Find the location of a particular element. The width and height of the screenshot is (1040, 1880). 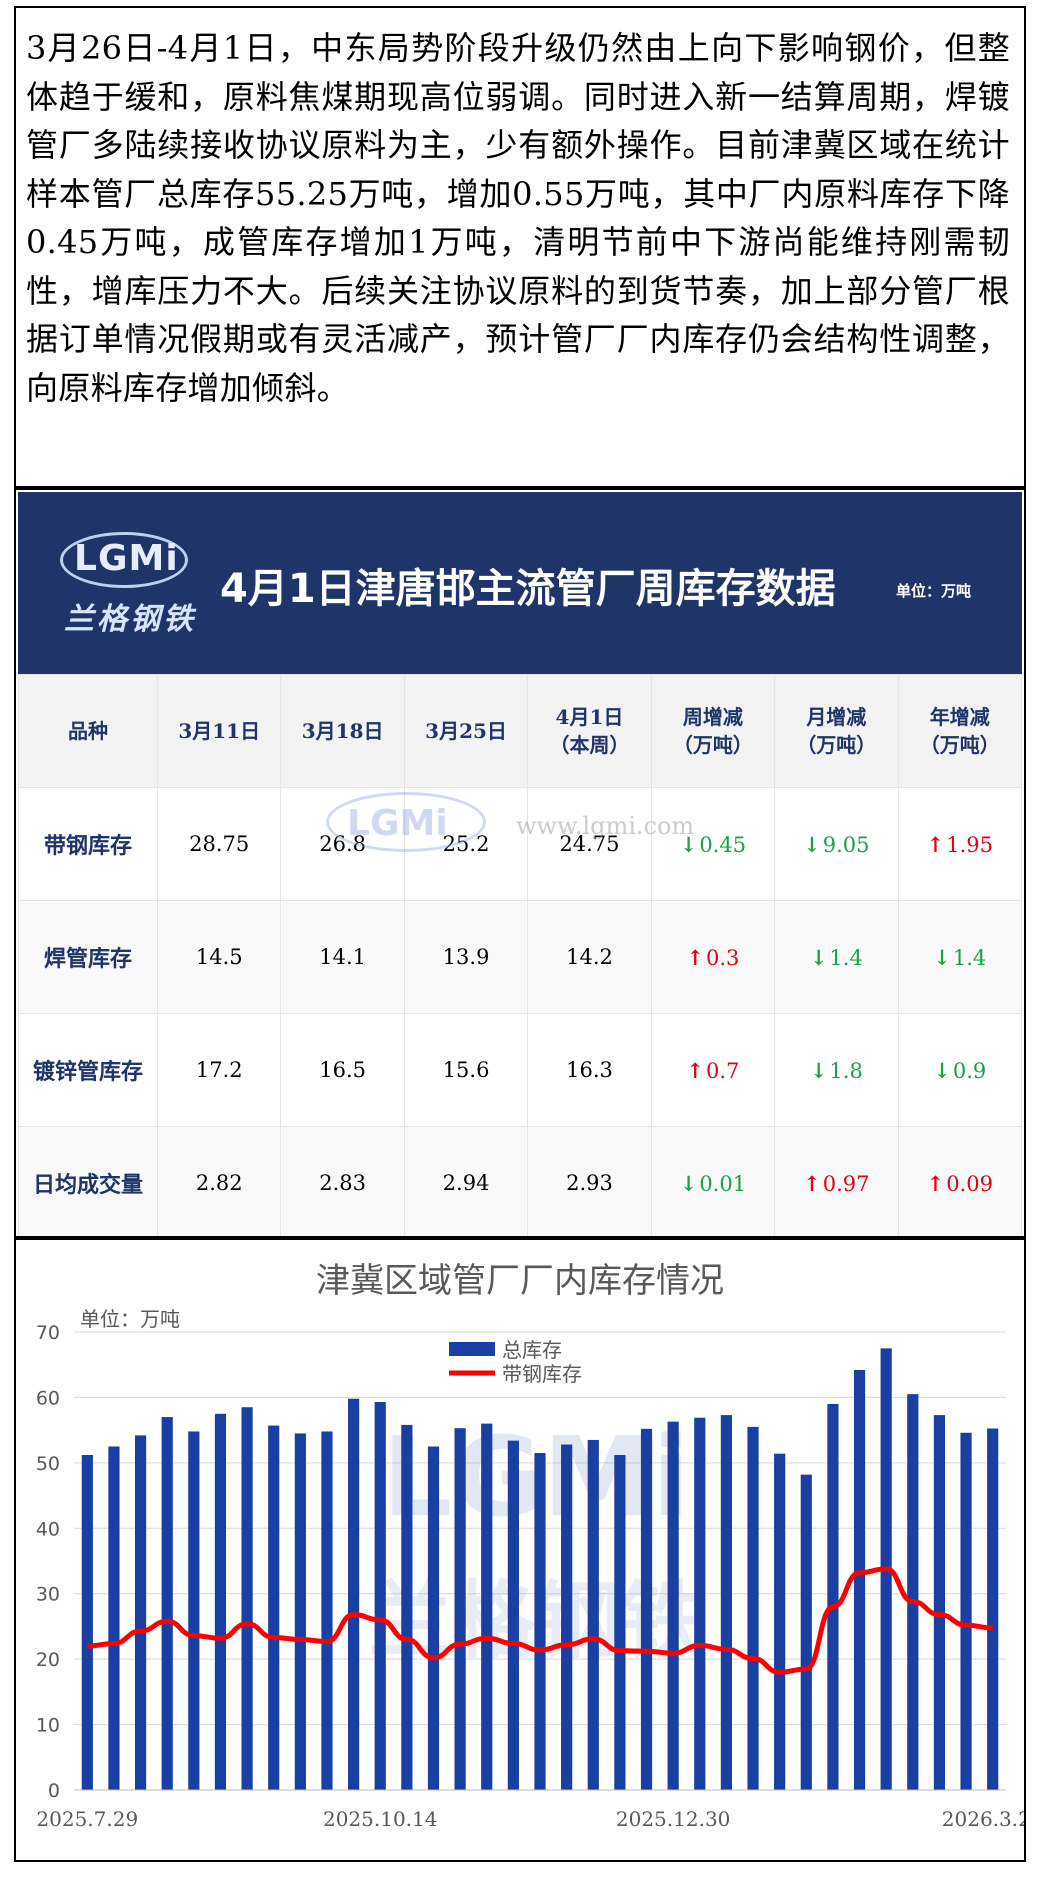

table-cell: 2.82 is located at coordinates (219, 1181).